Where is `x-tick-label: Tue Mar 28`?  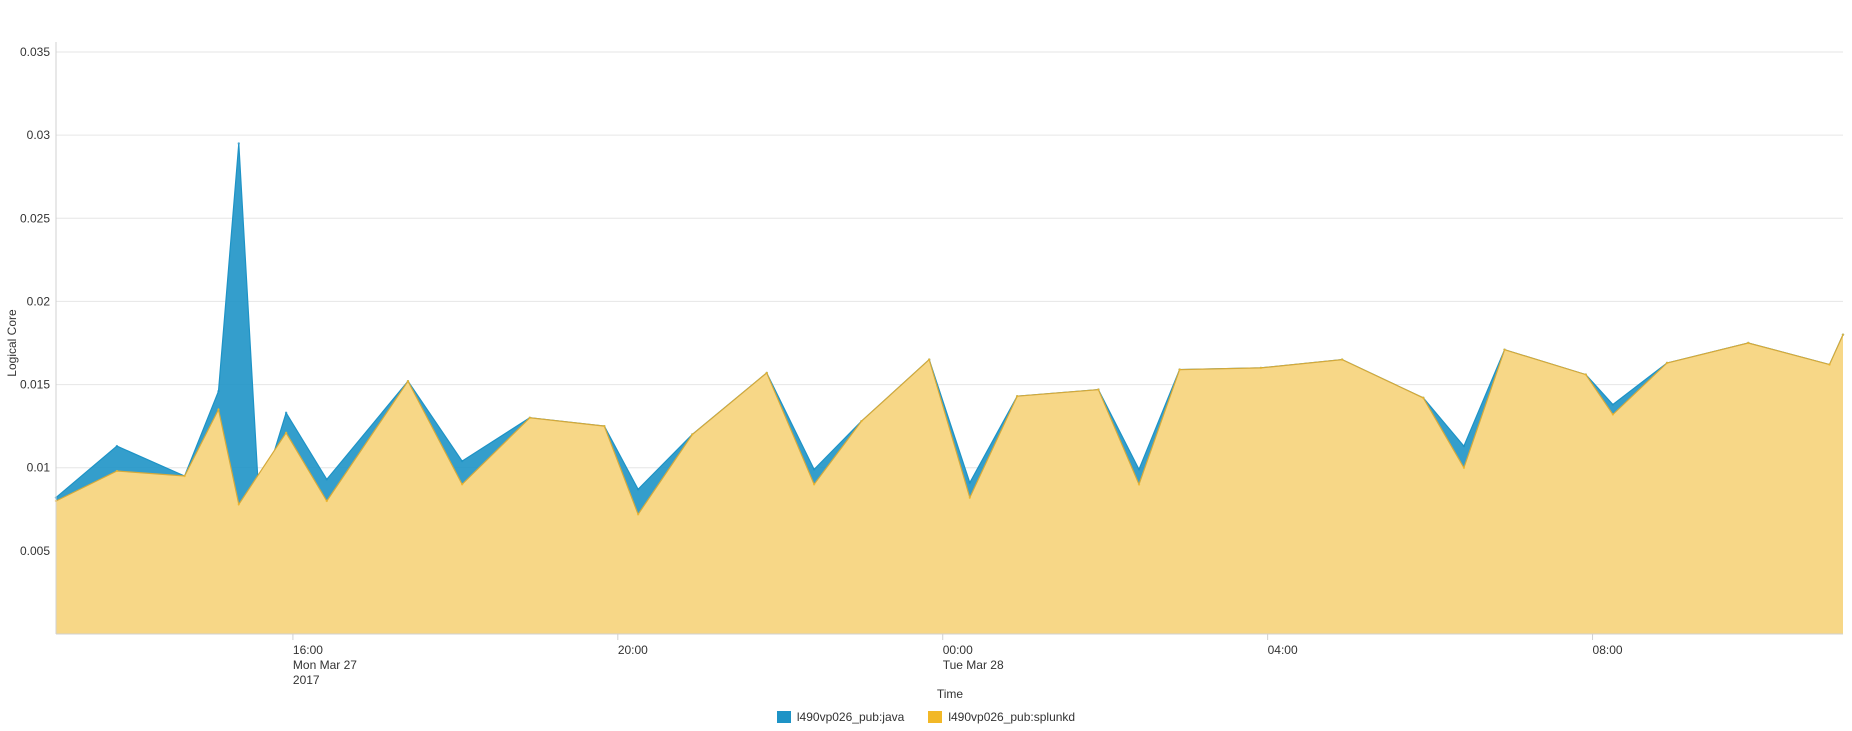
x-tick-label: Tue Mar 28 is located at coordinates (973, 665).